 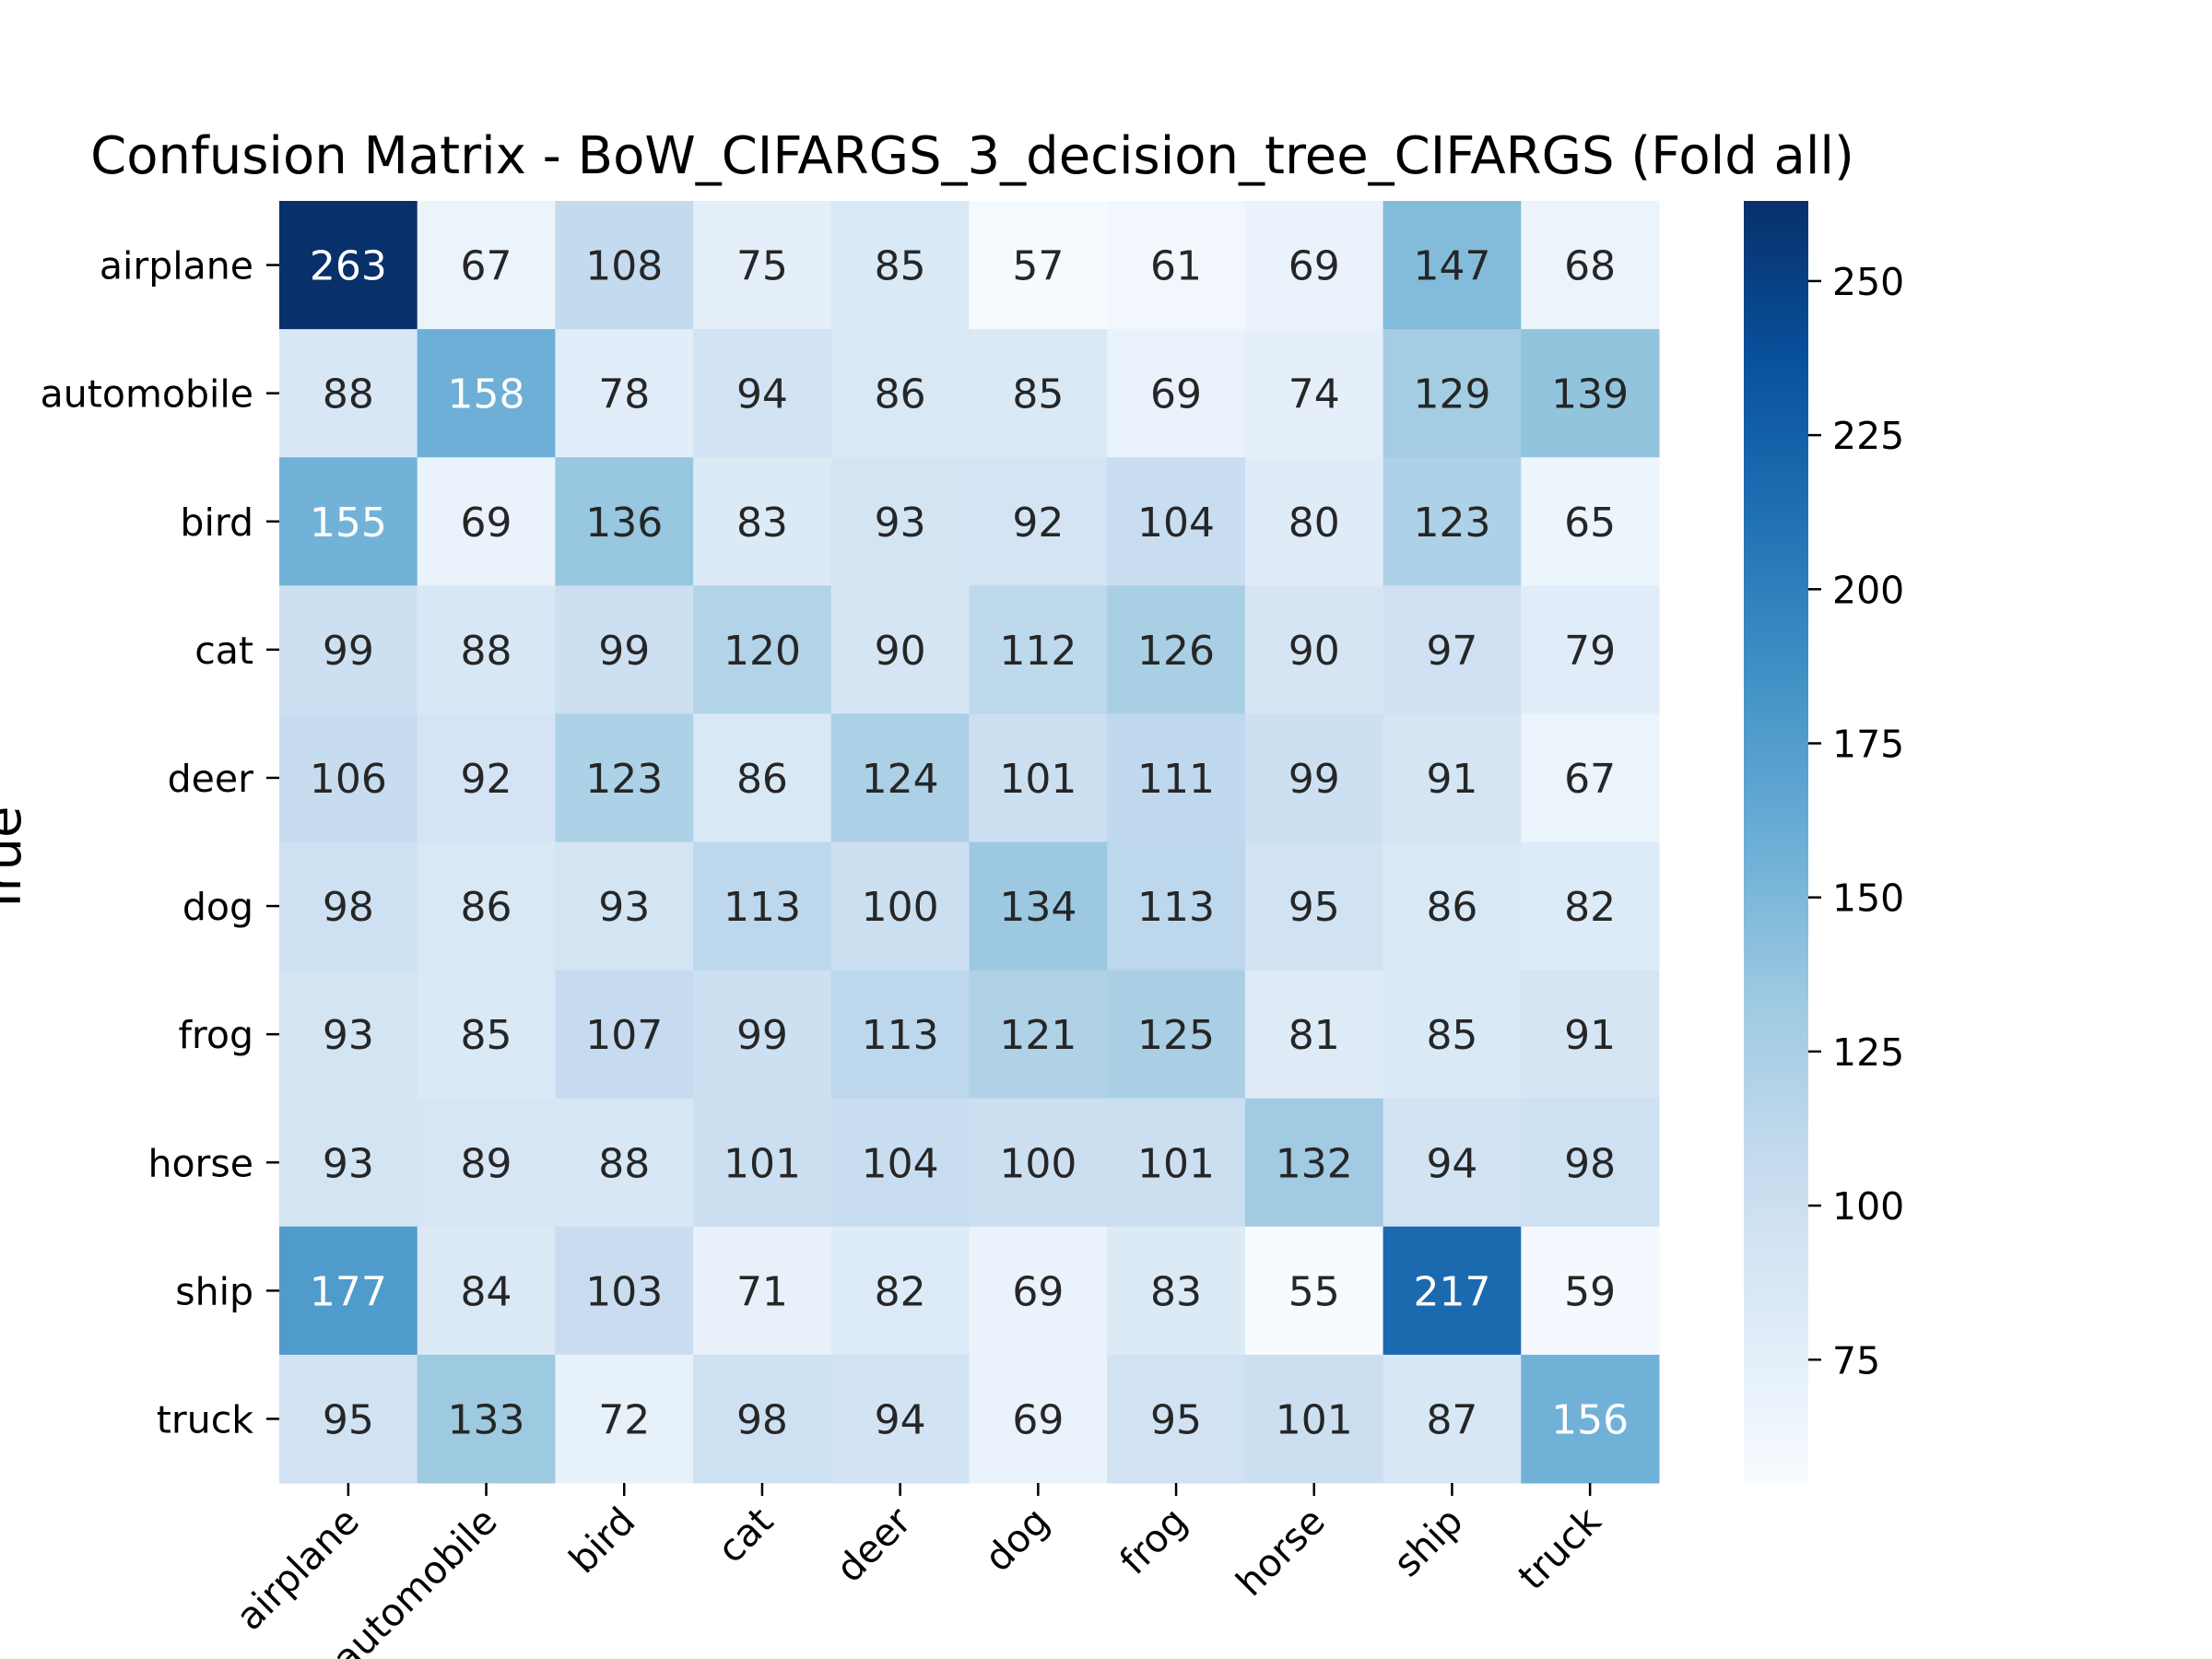 I want to click on cell-value-label: 99, so click(x=624, y=651).